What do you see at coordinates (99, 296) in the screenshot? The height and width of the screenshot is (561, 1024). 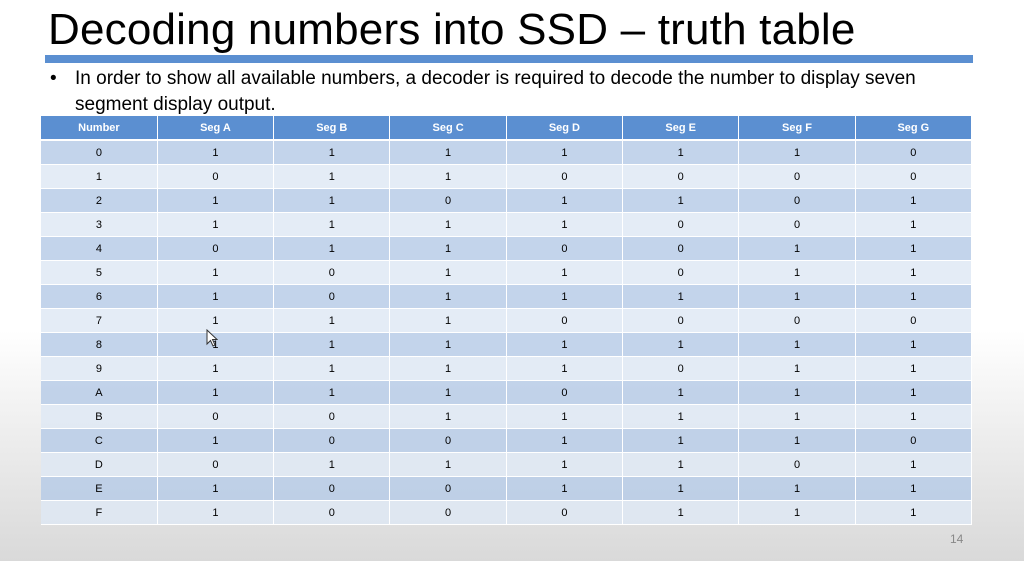 I see `number-cell: 6` at bounding box center [99, 296].